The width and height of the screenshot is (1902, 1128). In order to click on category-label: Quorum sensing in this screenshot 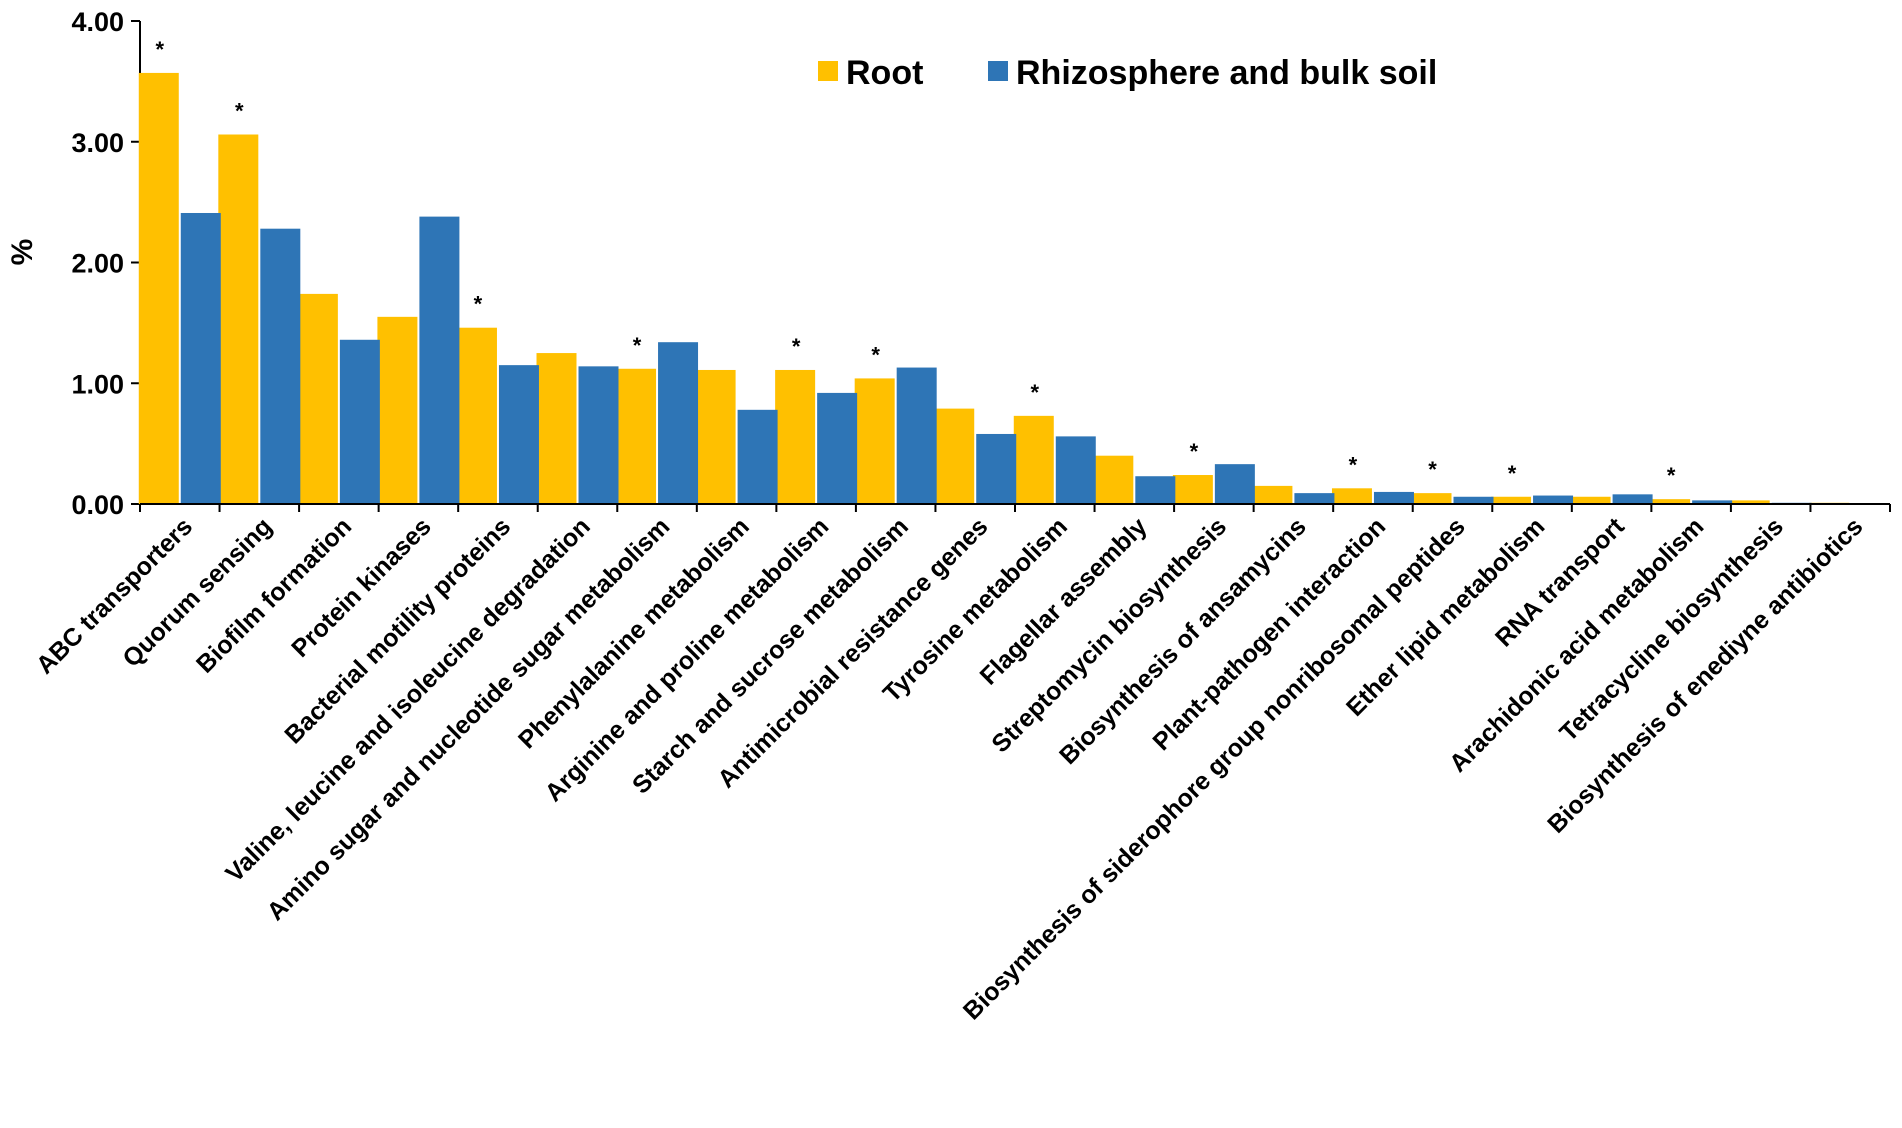, I will do `click(197, 592)`.